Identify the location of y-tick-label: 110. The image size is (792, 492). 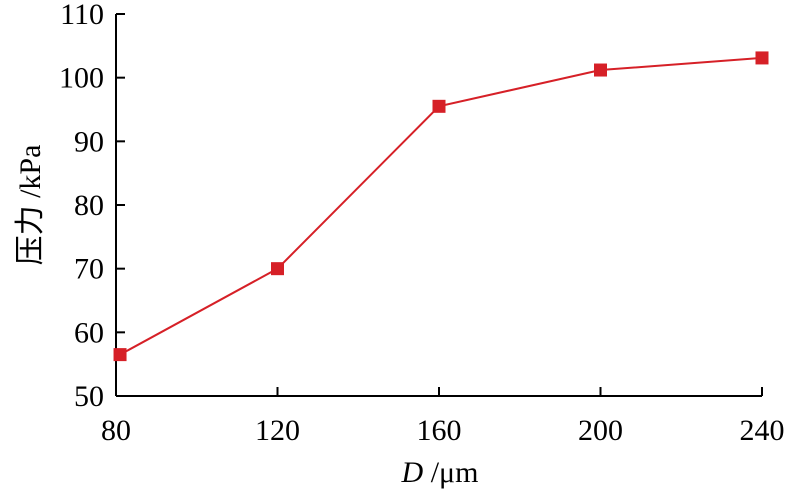
(82, 15).